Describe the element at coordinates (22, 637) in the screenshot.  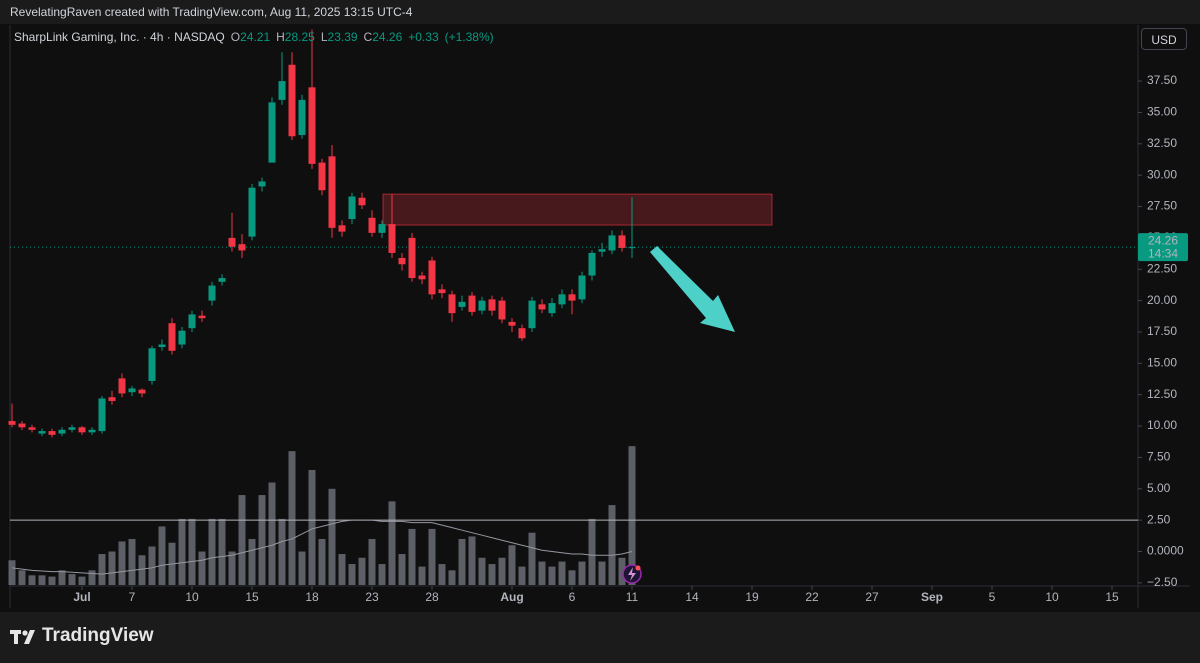
I see `logo` at that location.